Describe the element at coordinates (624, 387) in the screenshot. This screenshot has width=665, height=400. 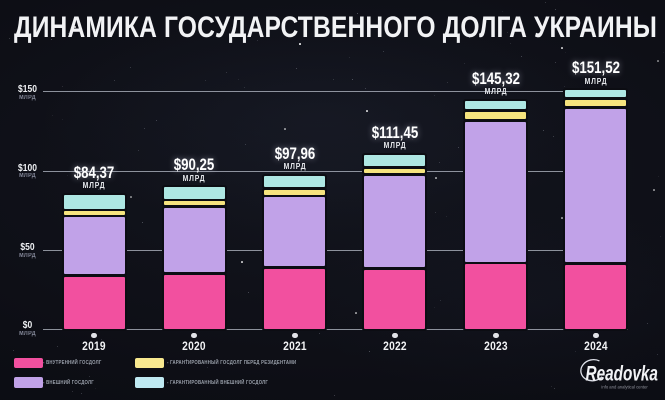
I see `svg-text: info and analytical center` at that location.